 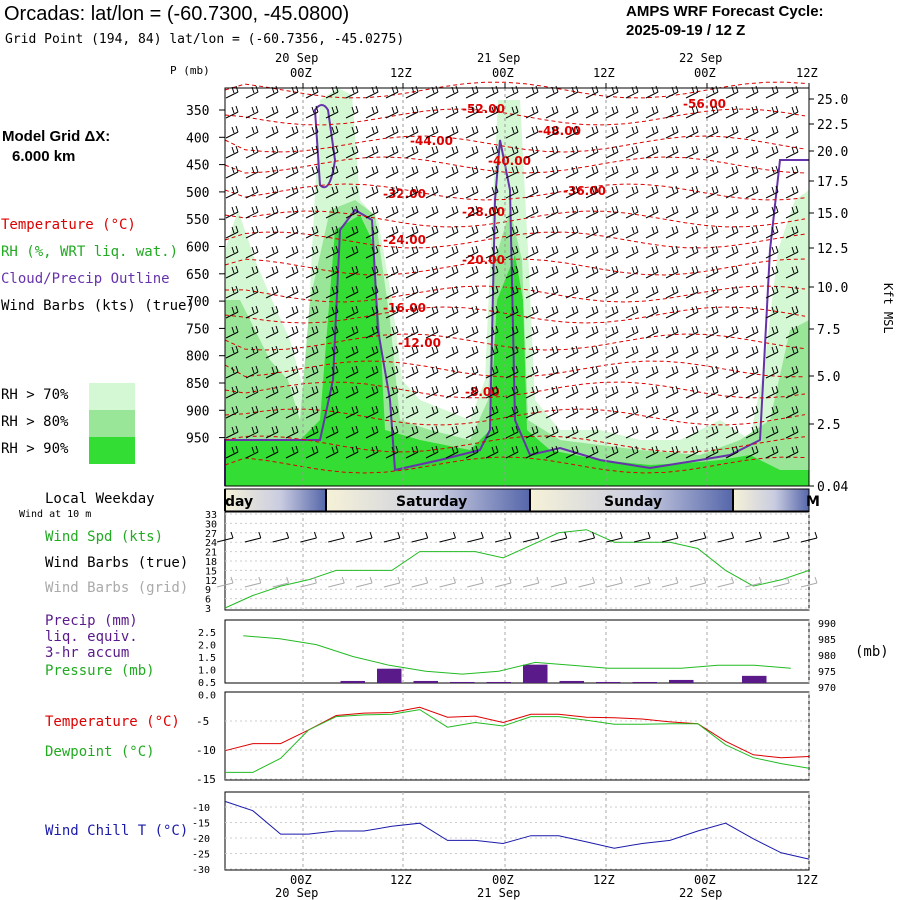 I want to click on height-axis-label: Kft MSL, so click(x=888, y=308).